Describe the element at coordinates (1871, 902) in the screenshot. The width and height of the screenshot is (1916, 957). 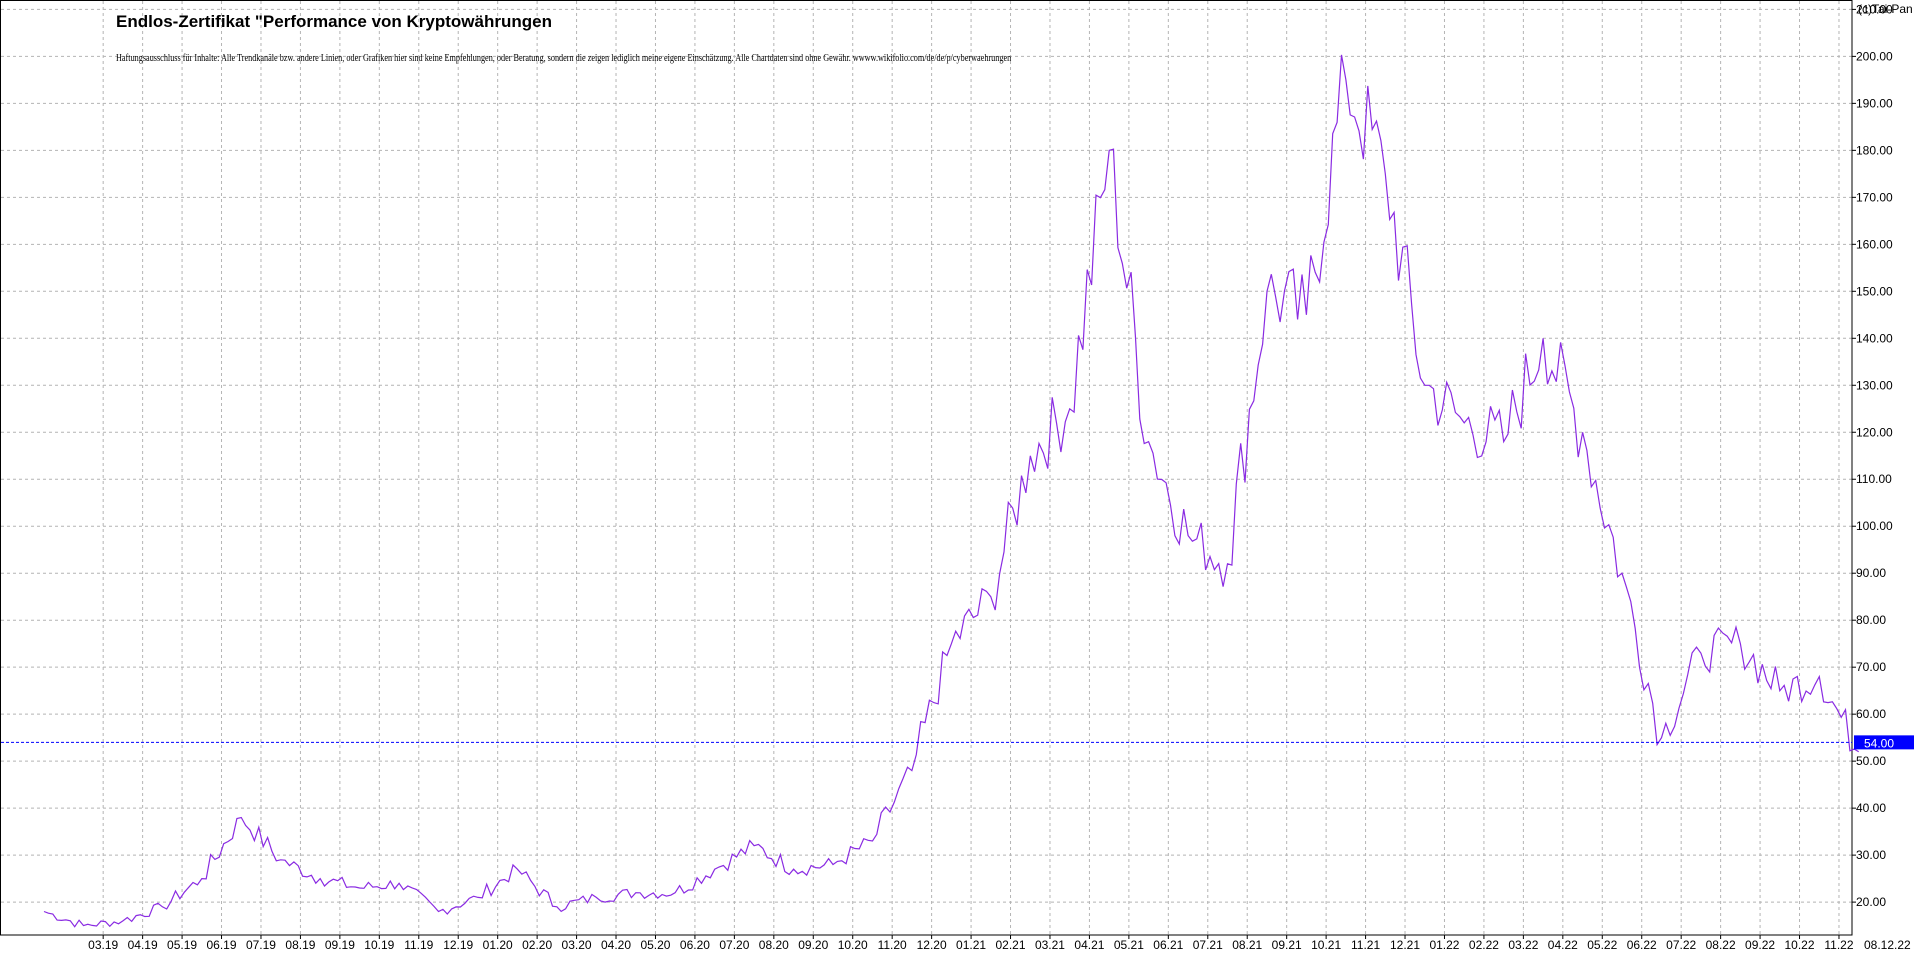
I see `y-tick-label: 20.00` at that location.